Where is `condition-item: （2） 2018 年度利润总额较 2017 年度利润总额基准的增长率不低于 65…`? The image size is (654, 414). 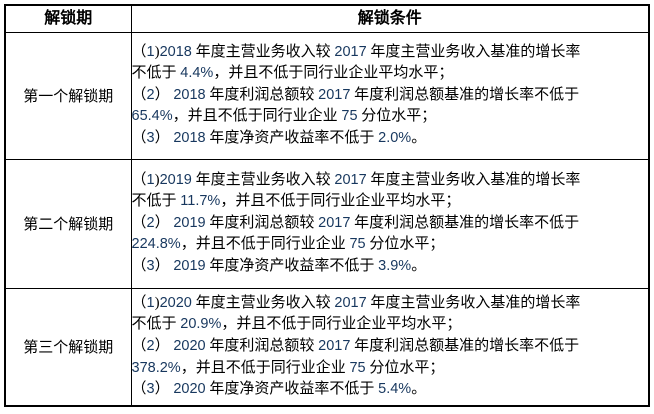 condition-item: （2） 2018 年度利润总额较 2017 年度利润总额基准的增长率不低于 65… is located at coordinates (355, 105).